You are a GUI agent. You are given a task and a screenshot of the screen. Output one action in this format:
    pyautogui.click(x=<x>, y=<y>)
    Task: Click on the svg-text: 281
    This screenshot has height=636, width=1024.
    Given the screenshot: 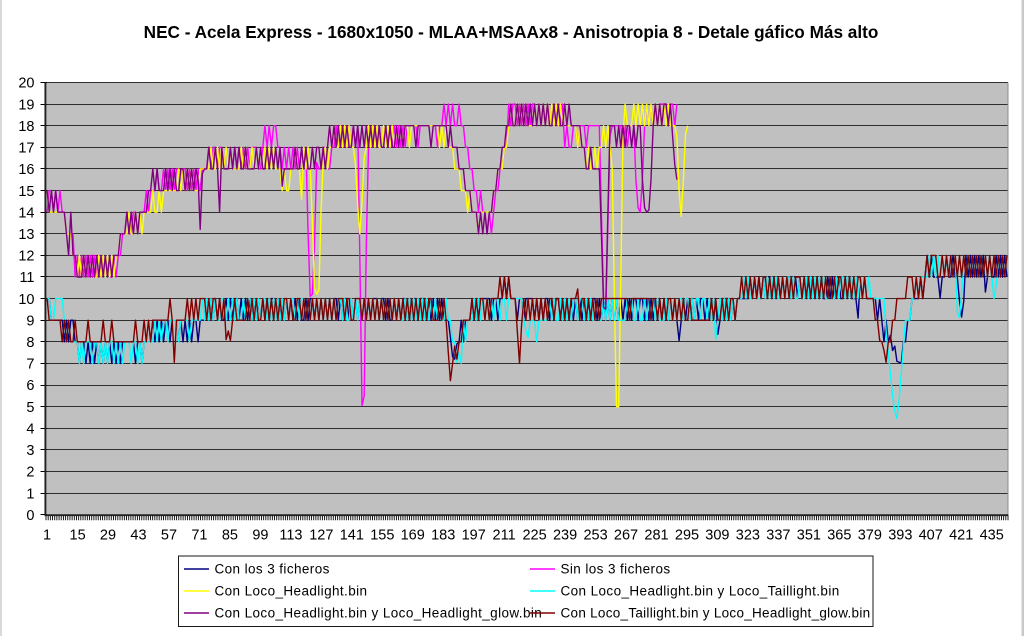 What is the action you would take?
    pyautogui.click(x=656, y=536)
    